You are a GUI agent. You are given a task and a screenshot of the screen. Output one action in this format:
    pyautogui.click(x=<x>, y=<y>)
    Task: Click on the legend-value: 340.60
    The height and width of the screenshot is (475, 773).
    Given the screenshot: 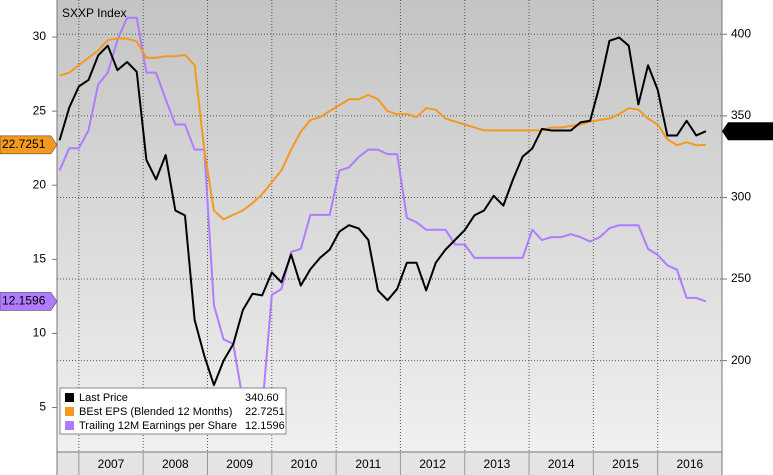 What is the action you would take?
    pyautogui.click(x=262, y=398)
    